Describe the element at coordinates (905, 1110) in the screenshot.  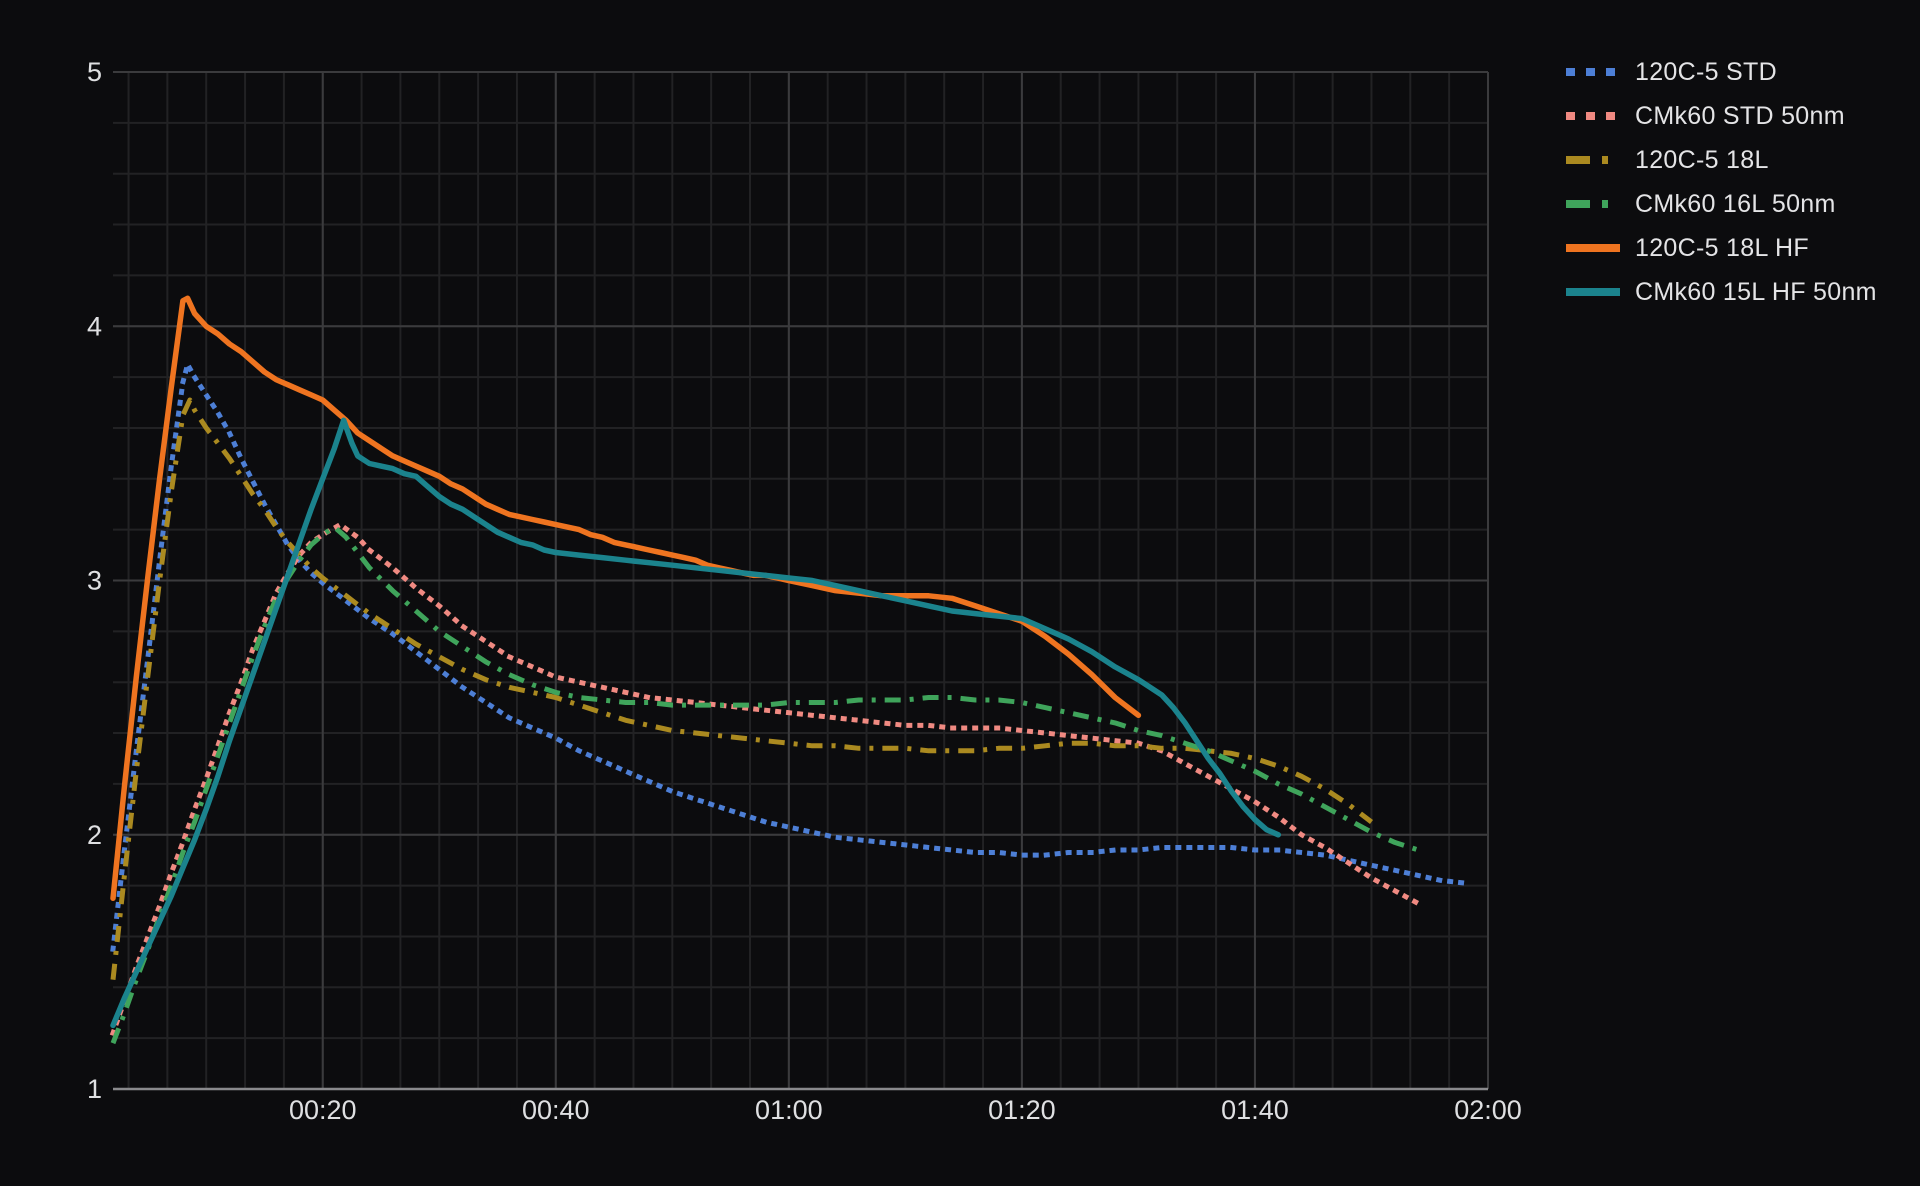
I see `x-axis-tick-labels: 00:20 00:40 01:00 01:20 01:40 02:00` at that location.